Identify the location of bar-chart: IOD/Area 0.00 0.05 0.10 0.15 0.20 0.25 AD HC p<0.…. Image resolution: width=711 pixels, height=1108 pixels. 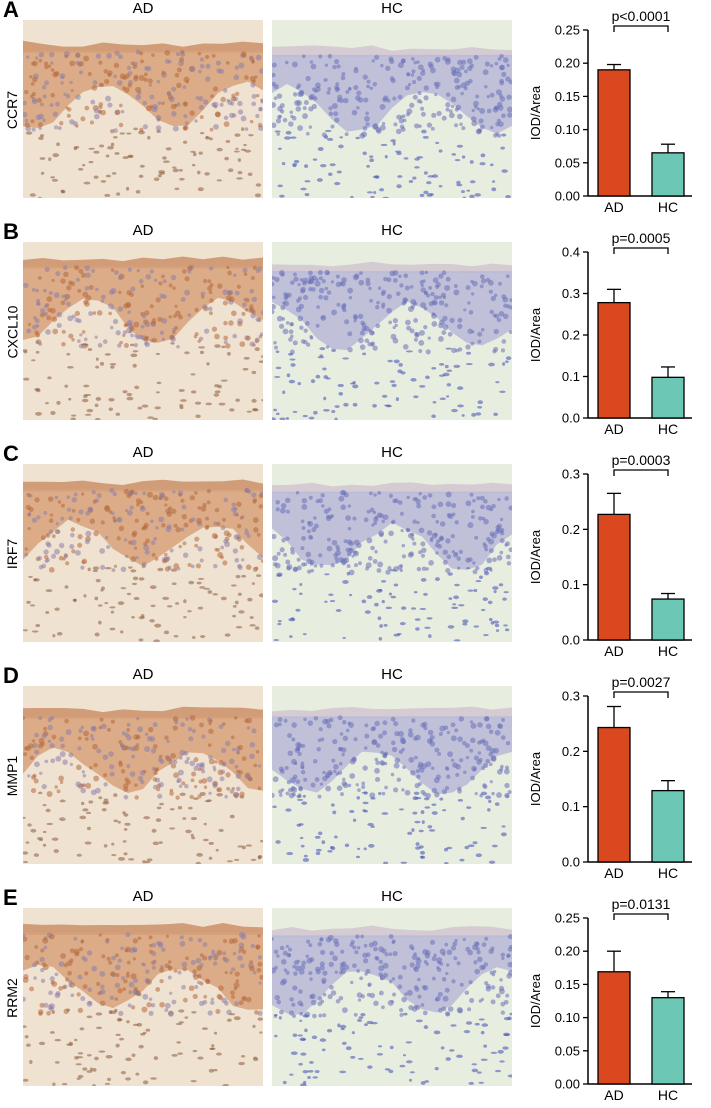
(610, 111).